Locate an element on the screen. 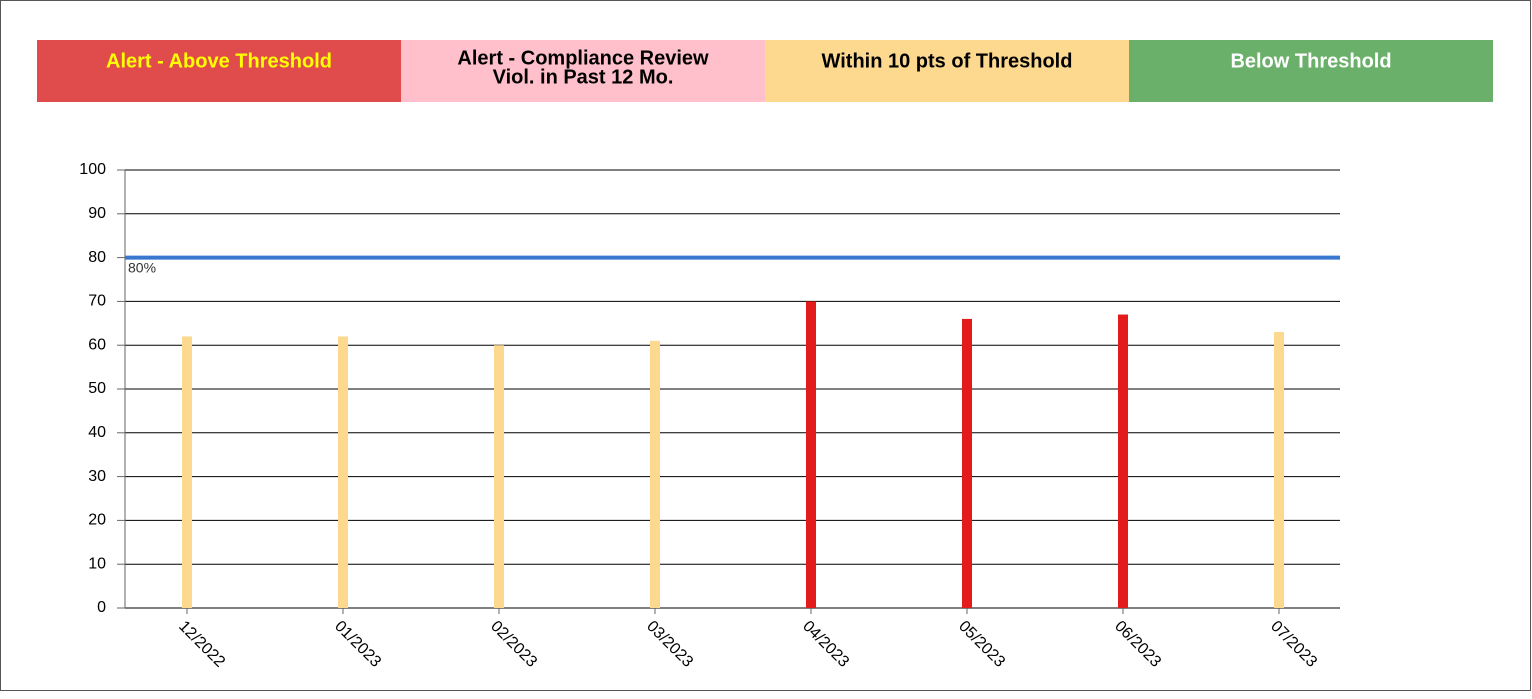  y-tick-label: 80 is located at coordinates (97, 257).